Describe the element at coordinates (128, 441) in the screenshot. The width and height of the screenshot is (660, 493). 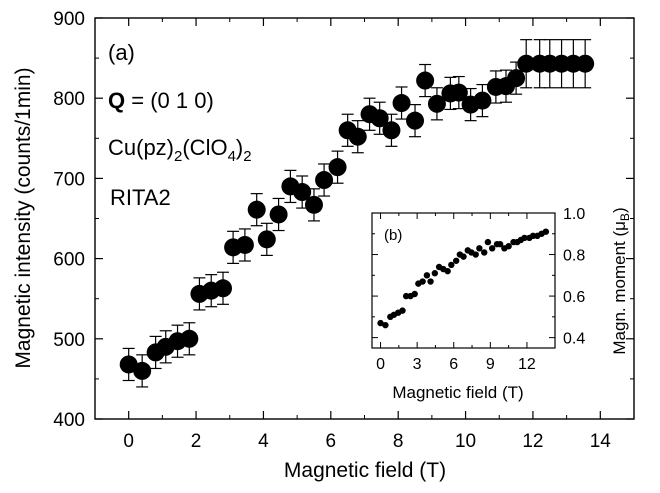
I see `main-x-tick-label: 0` at that location.